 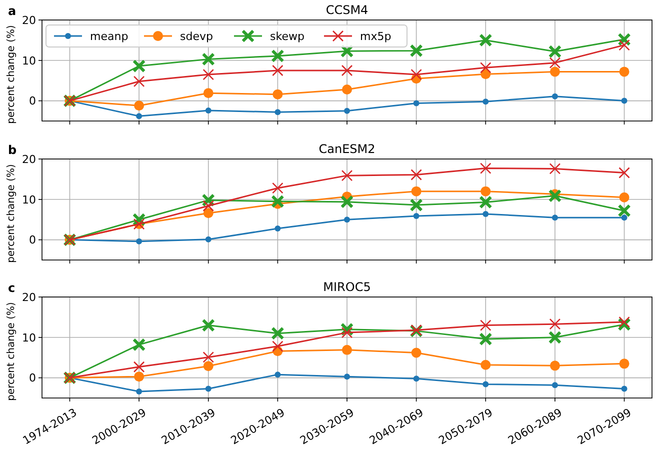 What do you see at coordinates (347, 10) in the screenshot?
I see `chart-title: CCSM4` at bounding box center [347, 10].